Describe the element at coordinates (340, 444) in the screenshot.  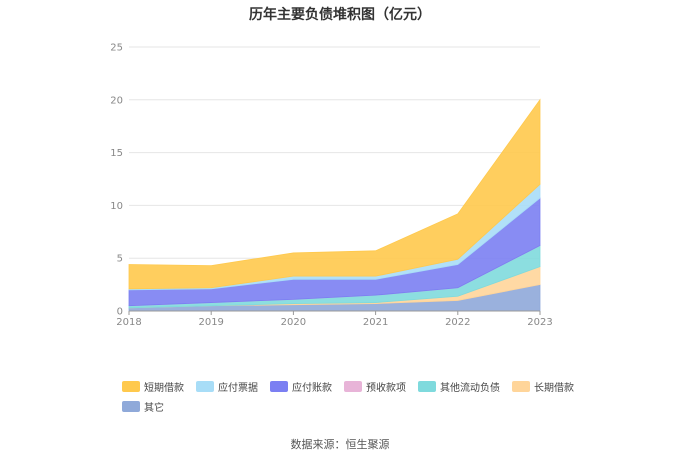
I see `source-note: 数据来源：恒生聚源` at that location.